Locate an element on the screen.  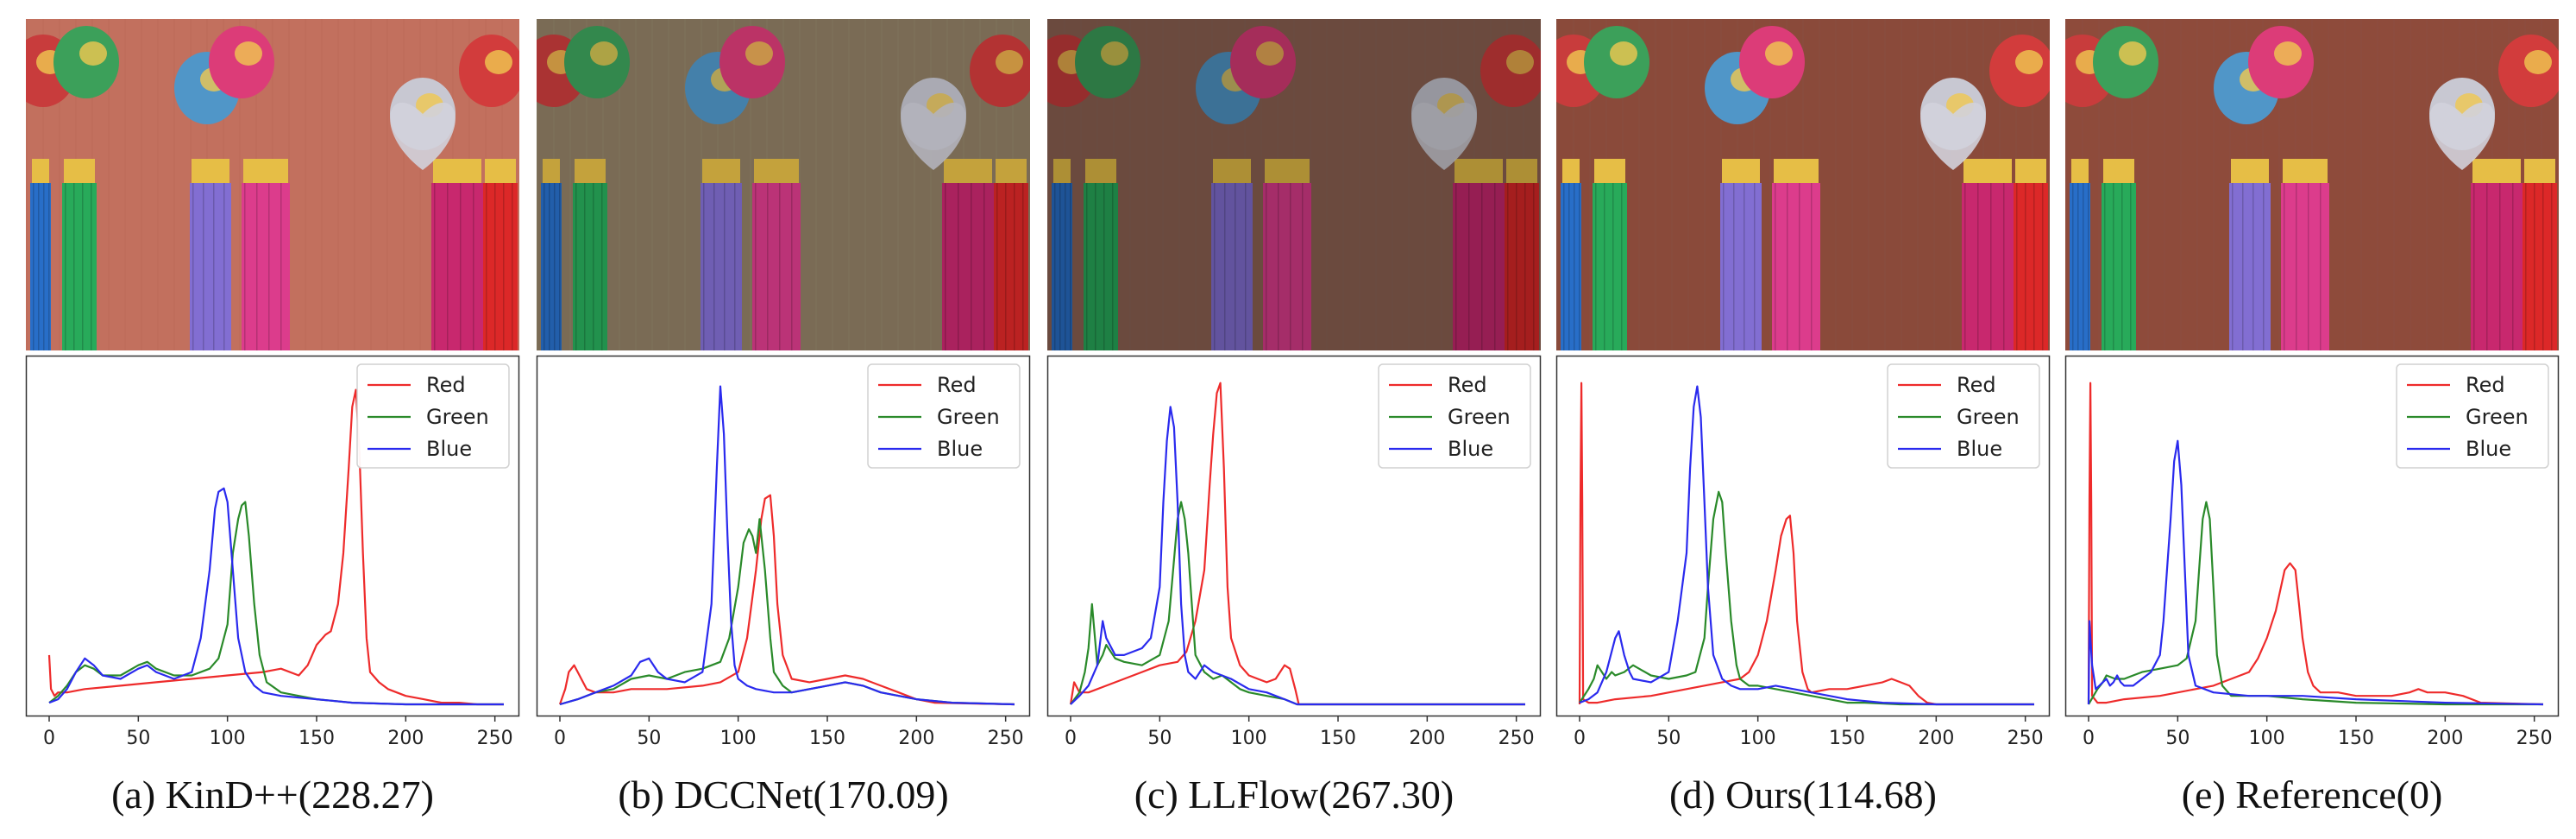
panel-caption: (a) KinD++(228.27) is located at coordinates (272, 795).